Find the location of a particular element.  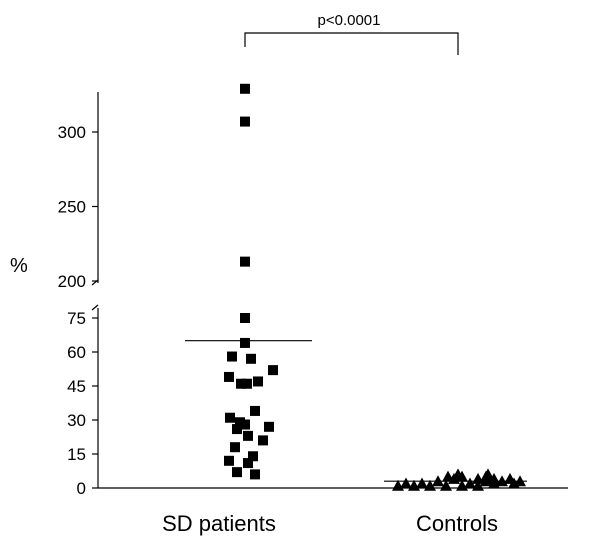

y-tick-label-45: 45 is located at coordinates (76, 386).